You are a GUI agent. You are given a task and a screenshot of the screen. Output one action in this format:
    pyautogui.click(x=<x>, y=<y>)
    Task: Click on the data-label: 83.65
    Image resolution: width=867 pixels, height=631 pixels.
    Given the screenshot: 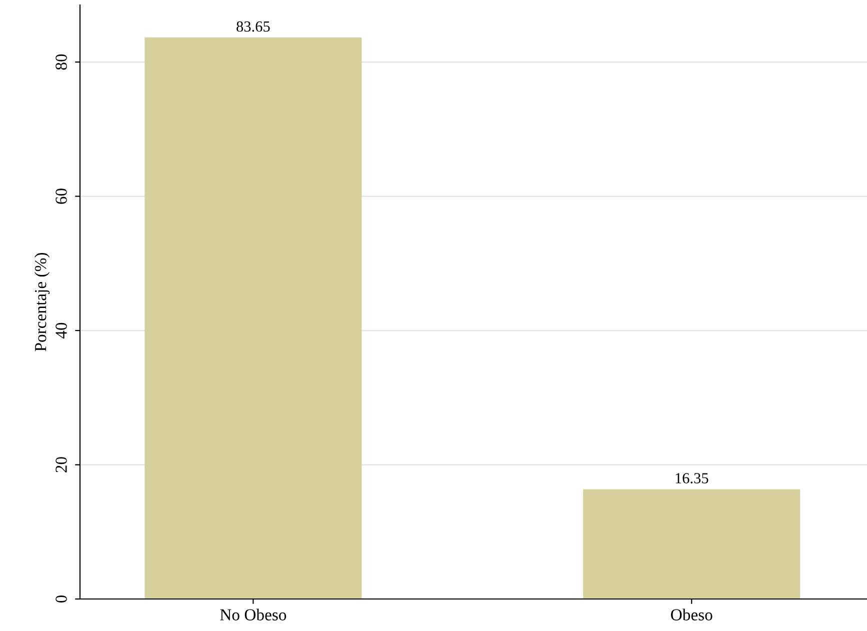 What is the action you would take?
    pyautogui.click(x=253, y=26)
    